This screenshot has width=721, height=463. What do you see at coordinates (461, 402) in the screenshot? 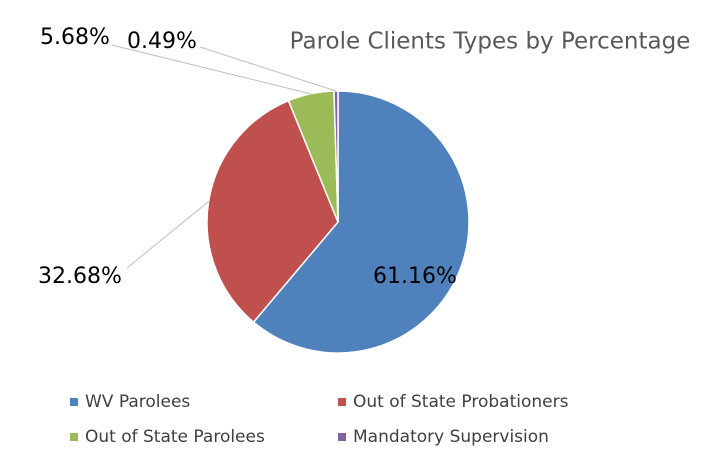
I see `legend-label: Out of State Probationers` at bounding box center [461, 402].